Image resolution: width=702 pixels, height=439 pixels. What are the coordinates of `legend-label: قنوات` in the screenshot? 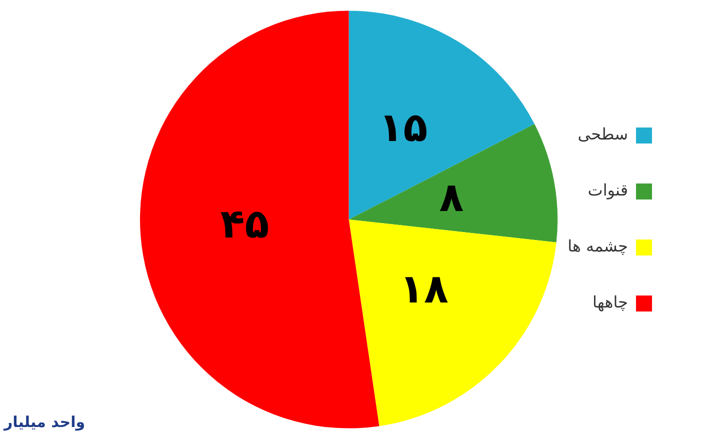 It's located at (608, 190).